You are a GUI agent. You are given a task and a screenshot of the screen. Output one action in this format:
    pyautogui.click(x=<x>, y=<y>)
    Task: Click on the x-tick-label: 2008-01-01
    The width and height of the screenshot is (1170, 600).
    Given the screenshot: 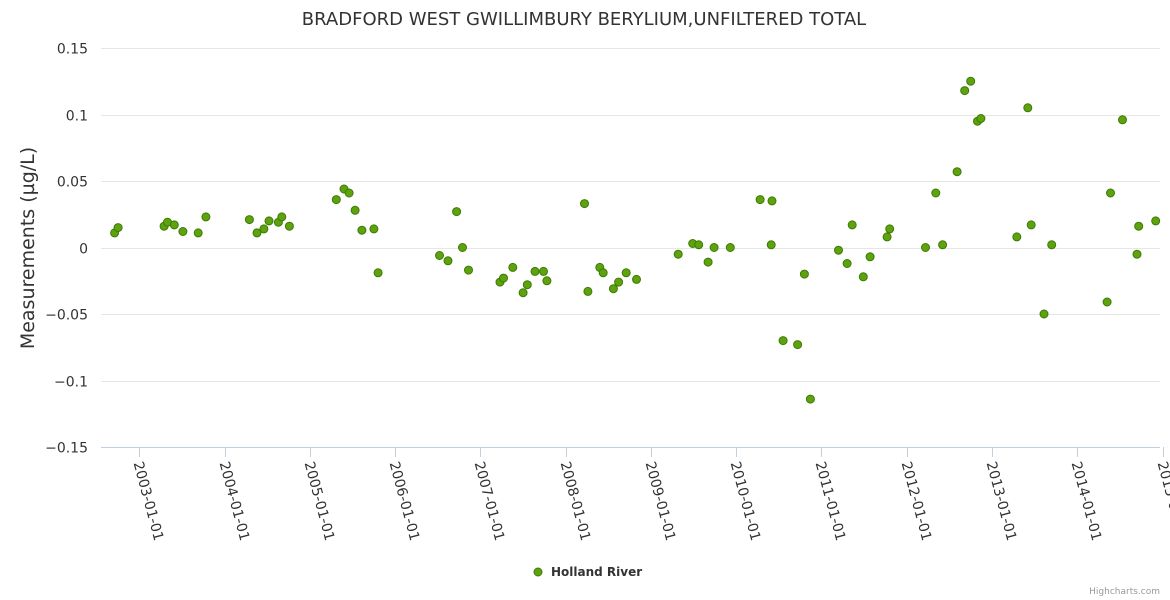 What is the action you would take?
    pyautogui.click(x=575, y=501)
    